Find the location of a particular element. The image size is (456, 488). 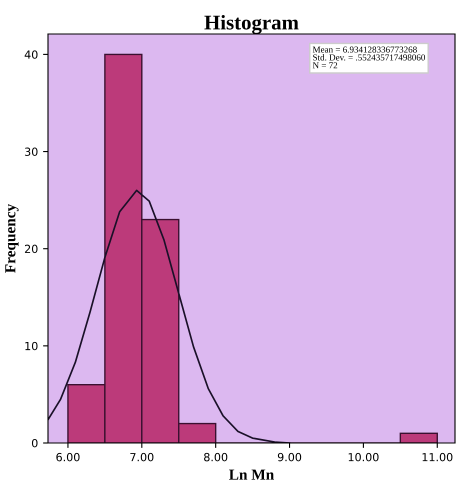

y-tick-label: 30 is located at coordinates (31, 152).